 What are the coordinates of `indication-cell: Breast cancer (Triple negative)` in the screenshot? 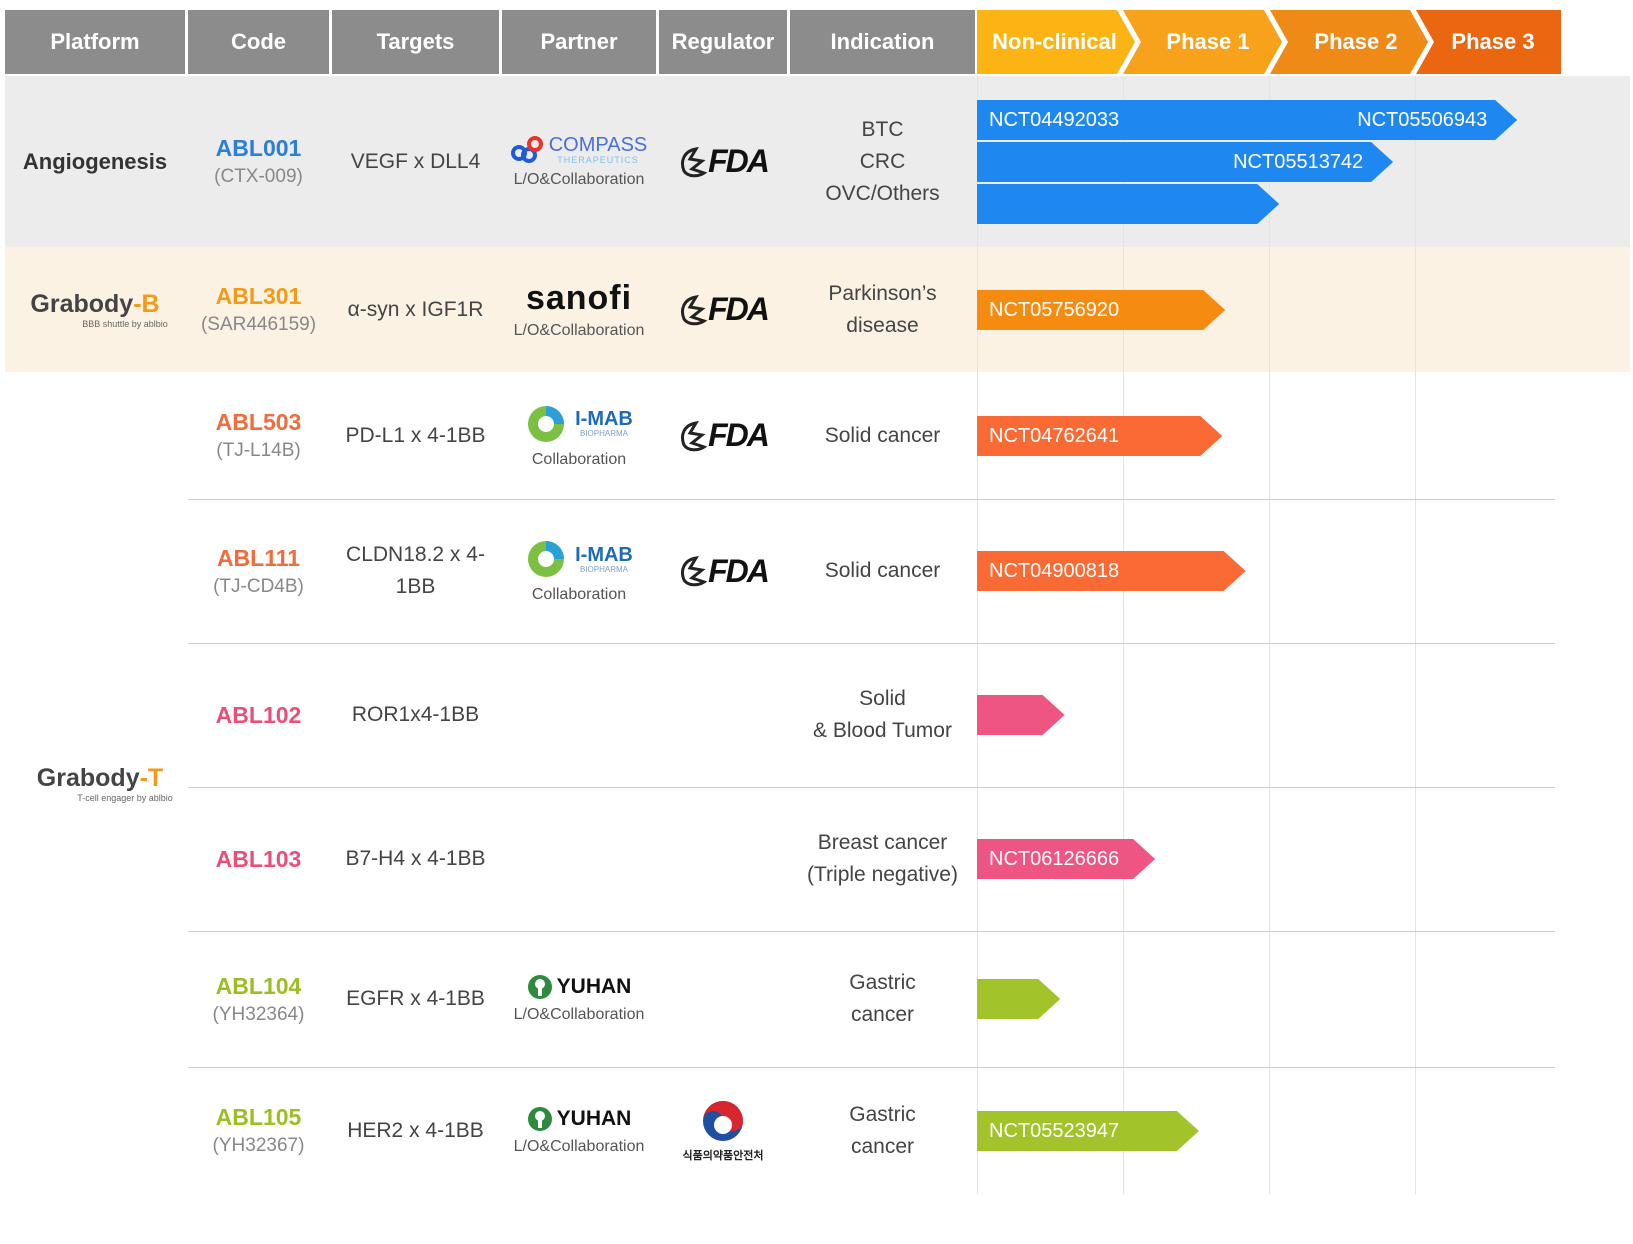 It's located at (882, 859).